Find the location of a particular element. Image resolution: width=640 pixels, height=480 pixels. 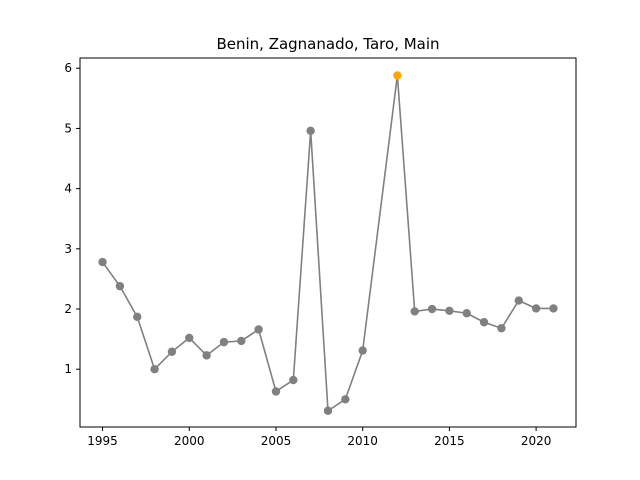

x-tick-label: 2005 is located at coordinates (276, 441).